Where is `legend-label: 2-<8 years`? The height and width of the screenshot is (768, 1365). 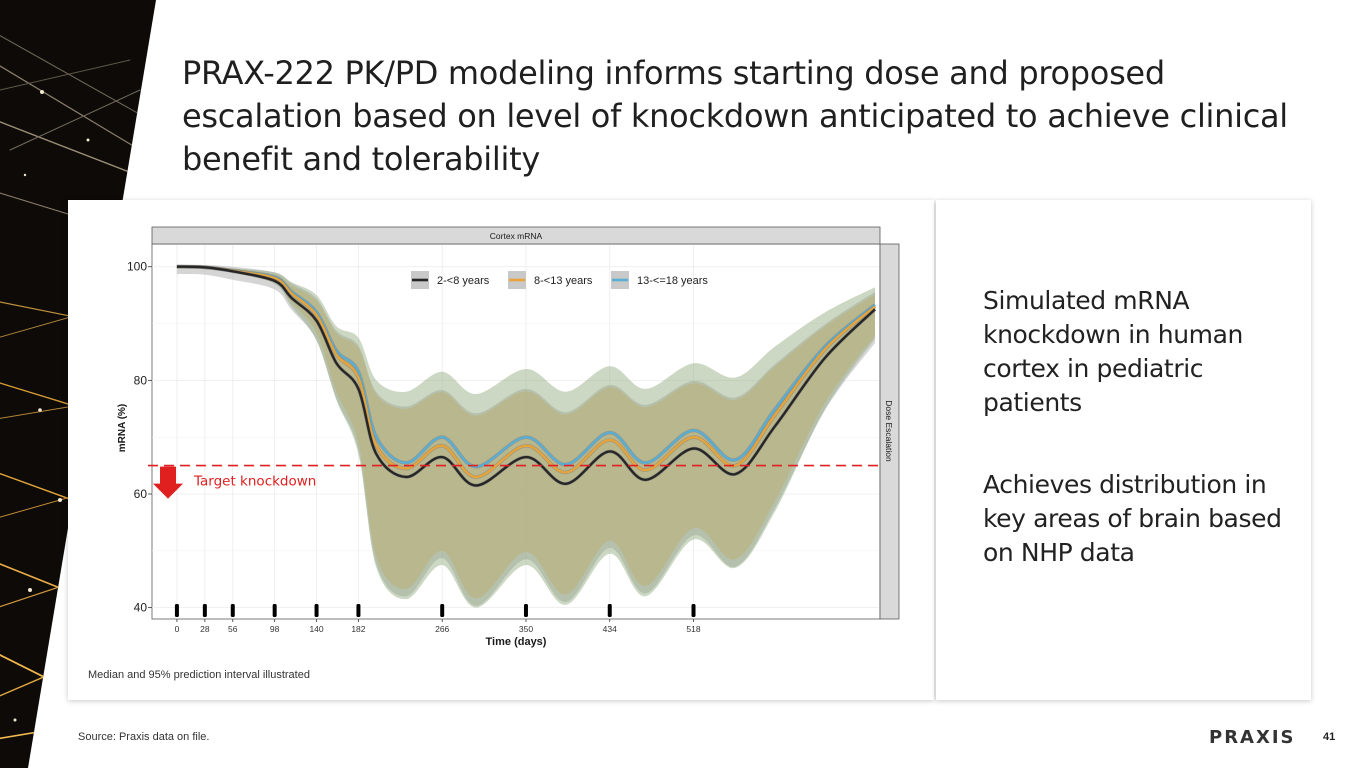
legend-label: 2-<8 years is located at coordinates (463, 281).